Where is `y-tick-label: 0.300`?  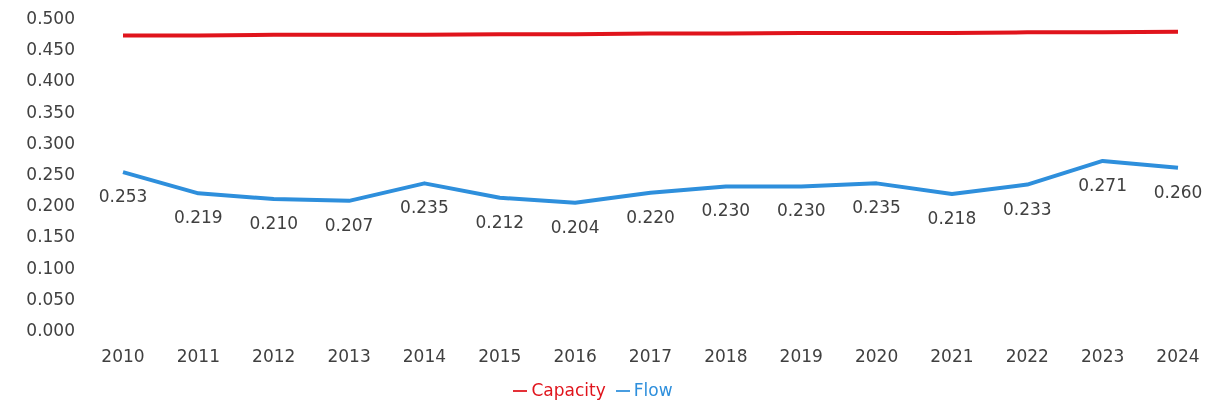
y-tick-label: 0.300 is located at coordinates (50, 142).